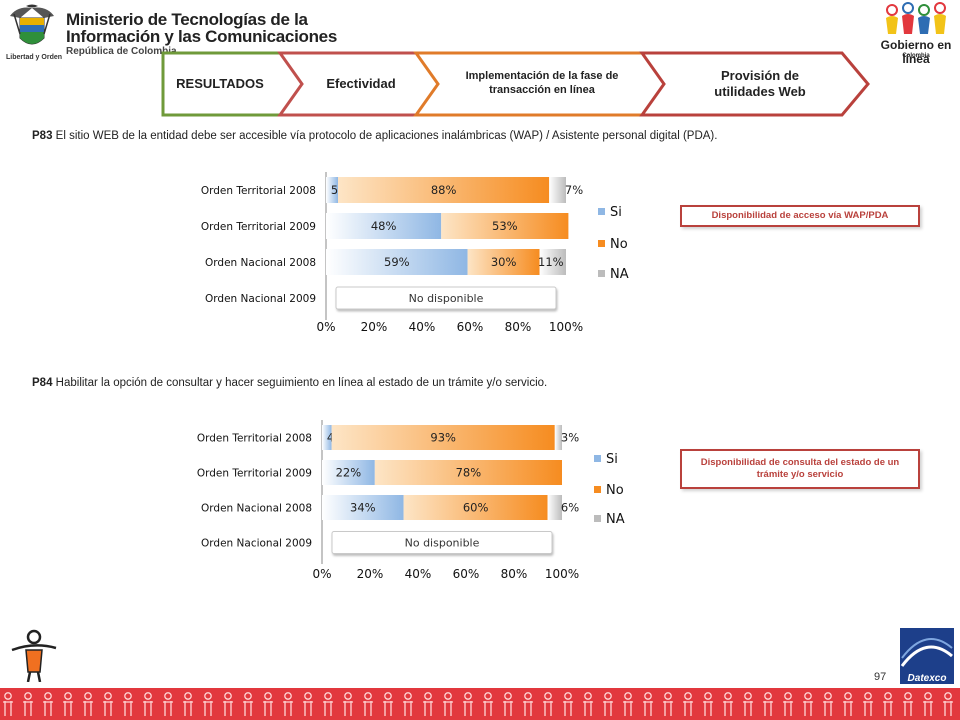  Describe the element at coordinates (321, 574) in the screenshot. I see `x-tick-label: 0%` at that location.